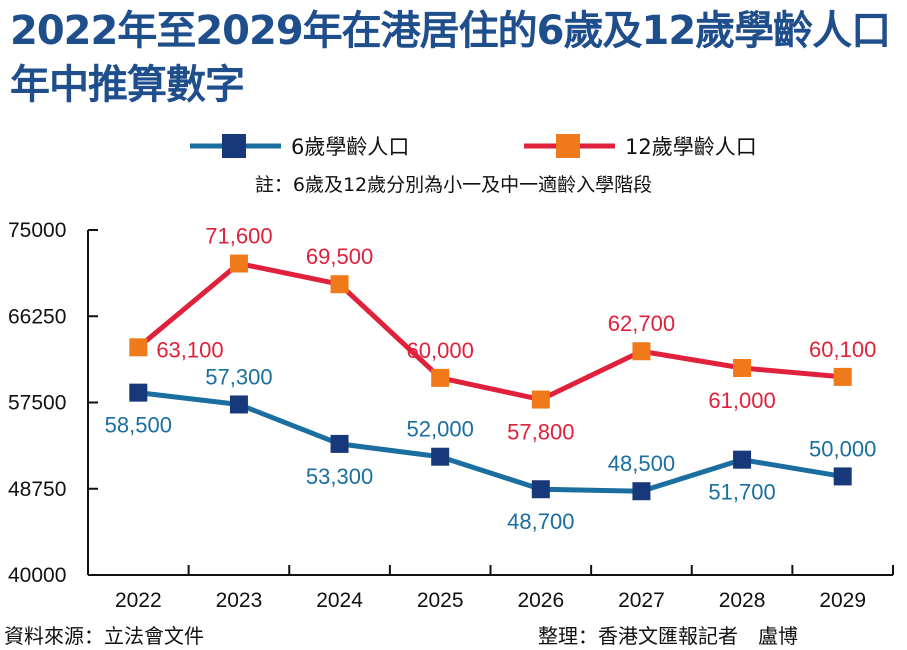 The height and width of the screenshot is (650, 907). Describe the element at coordinates (742, 600) in the screenshot. I see `x-tick-label: 2028` at that location.